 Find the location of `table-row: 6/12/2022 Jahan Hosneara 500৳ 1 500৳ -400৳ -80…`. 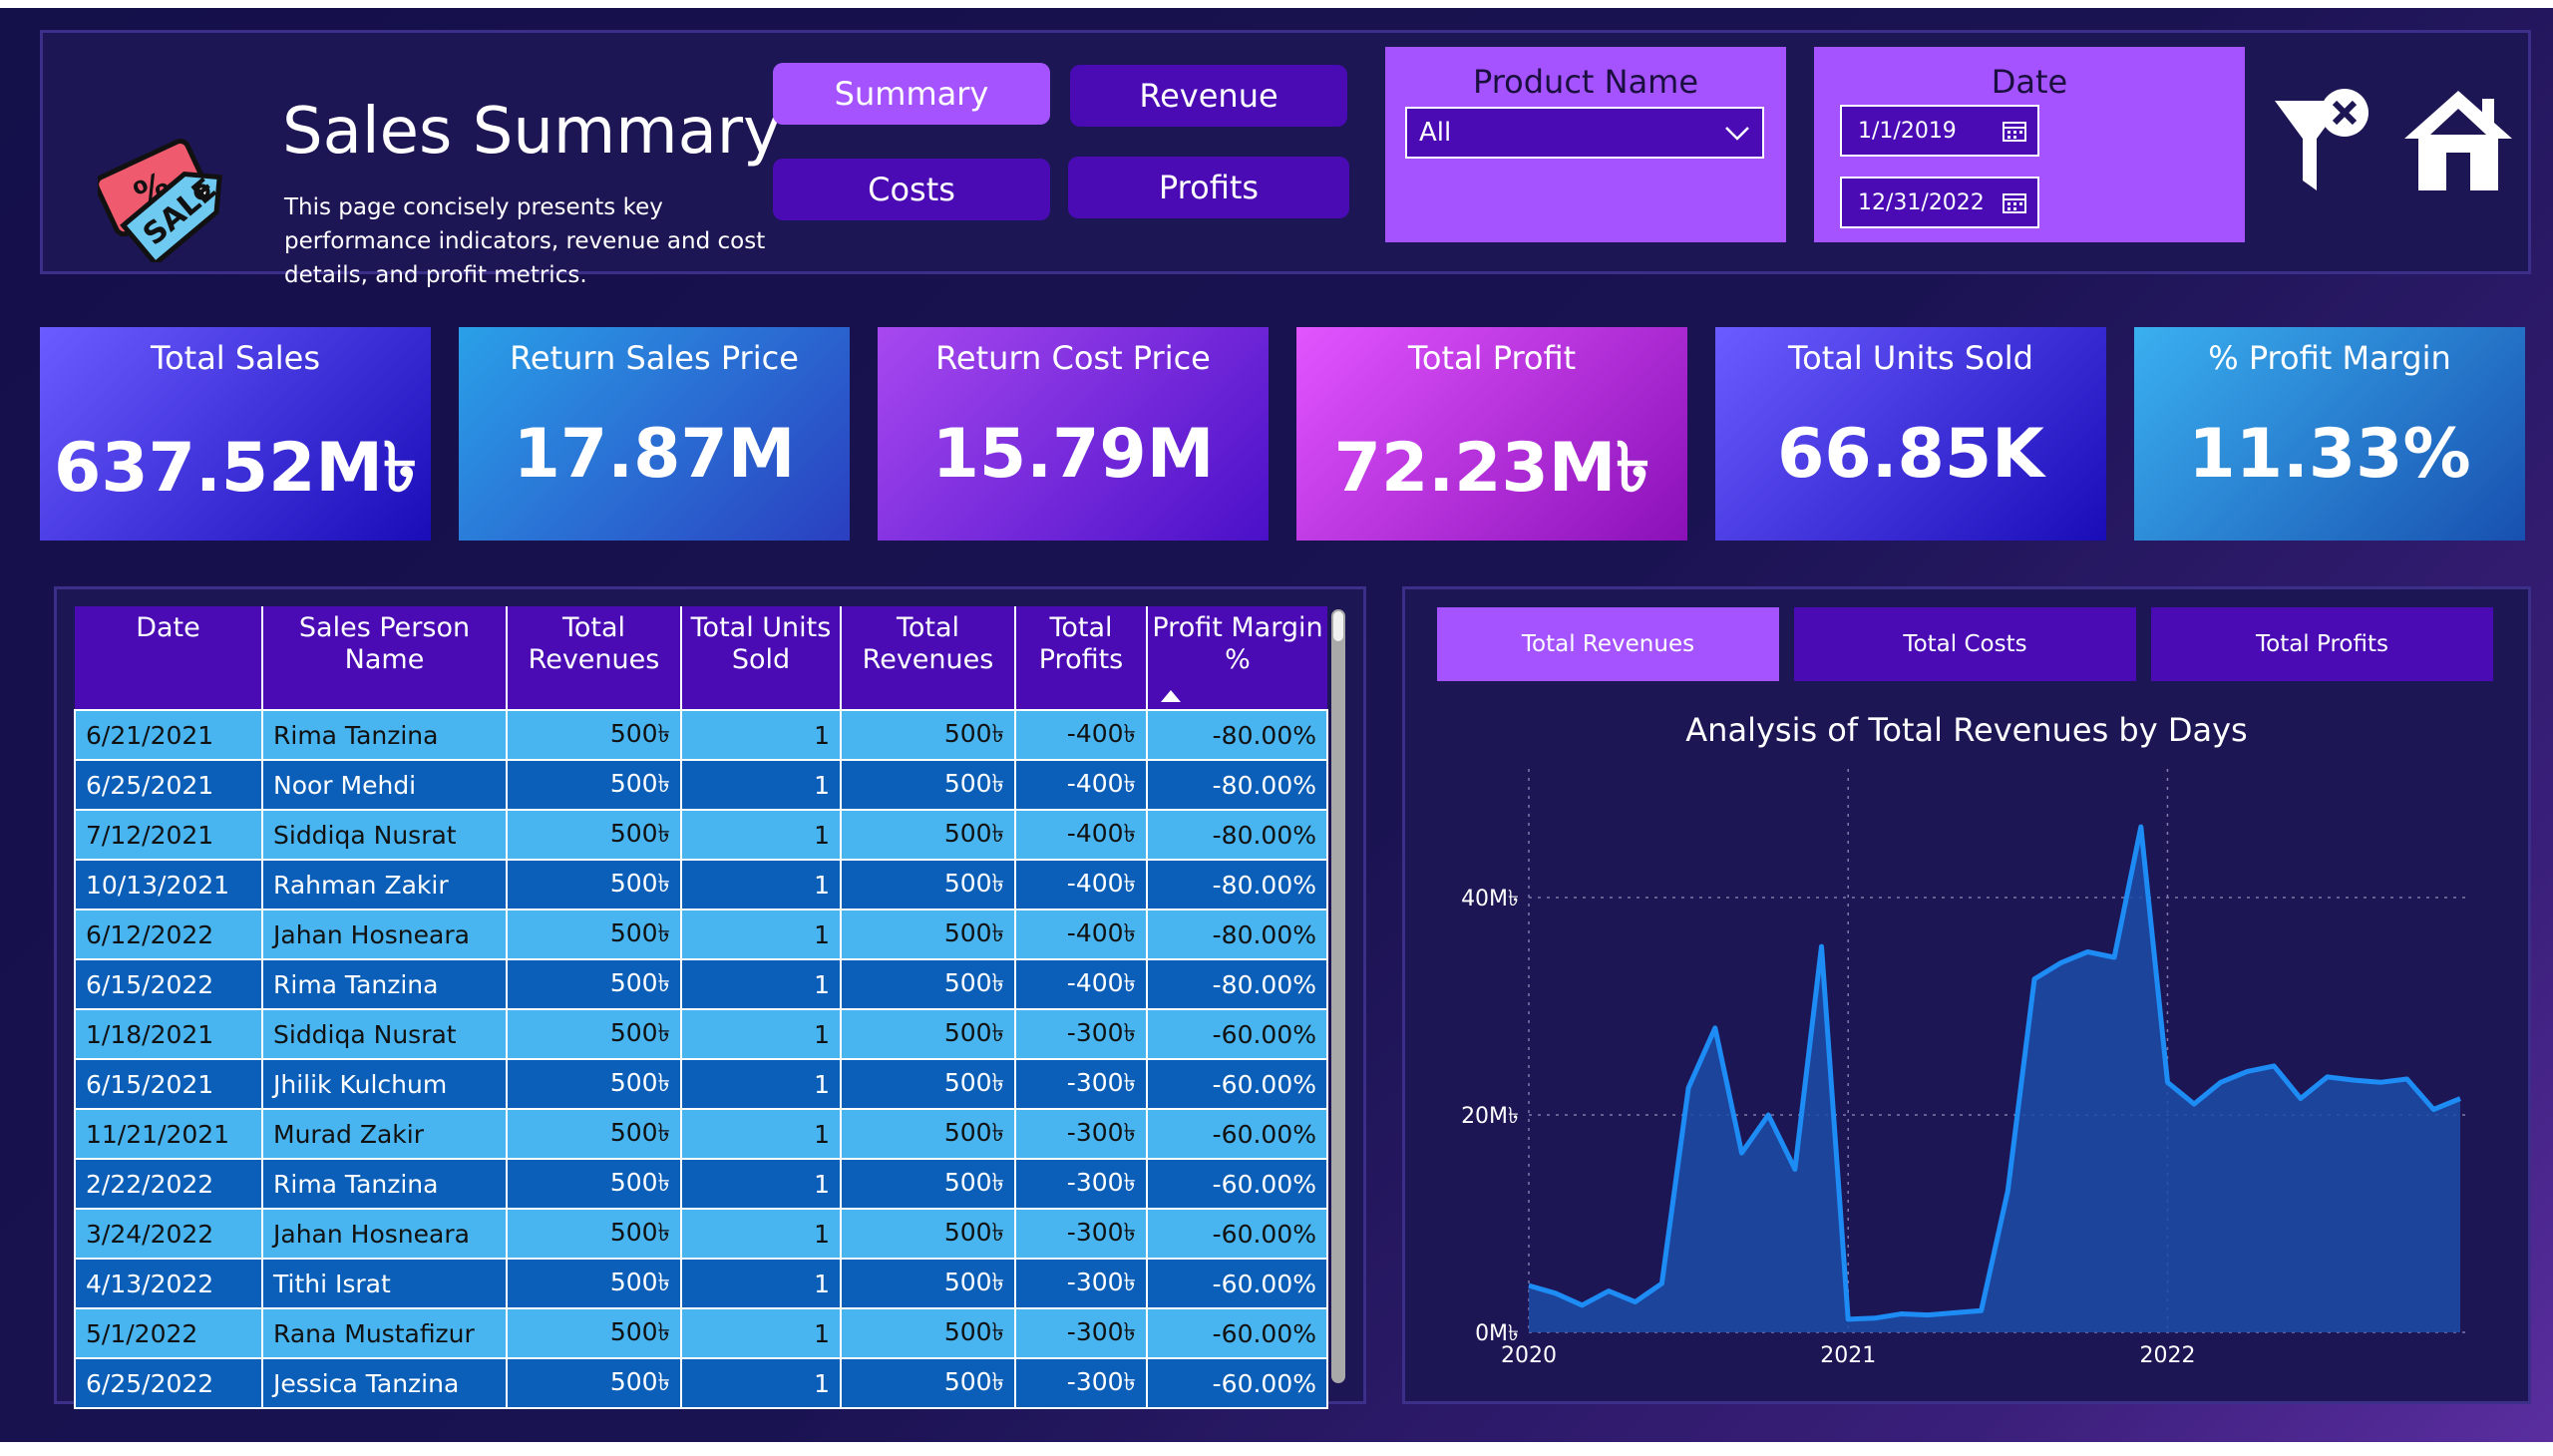

table-row: 6/12/2022 Jahan Hosneara 500৳ 1 500৳ -400৳ -80… is located at coordinates (701, 934).